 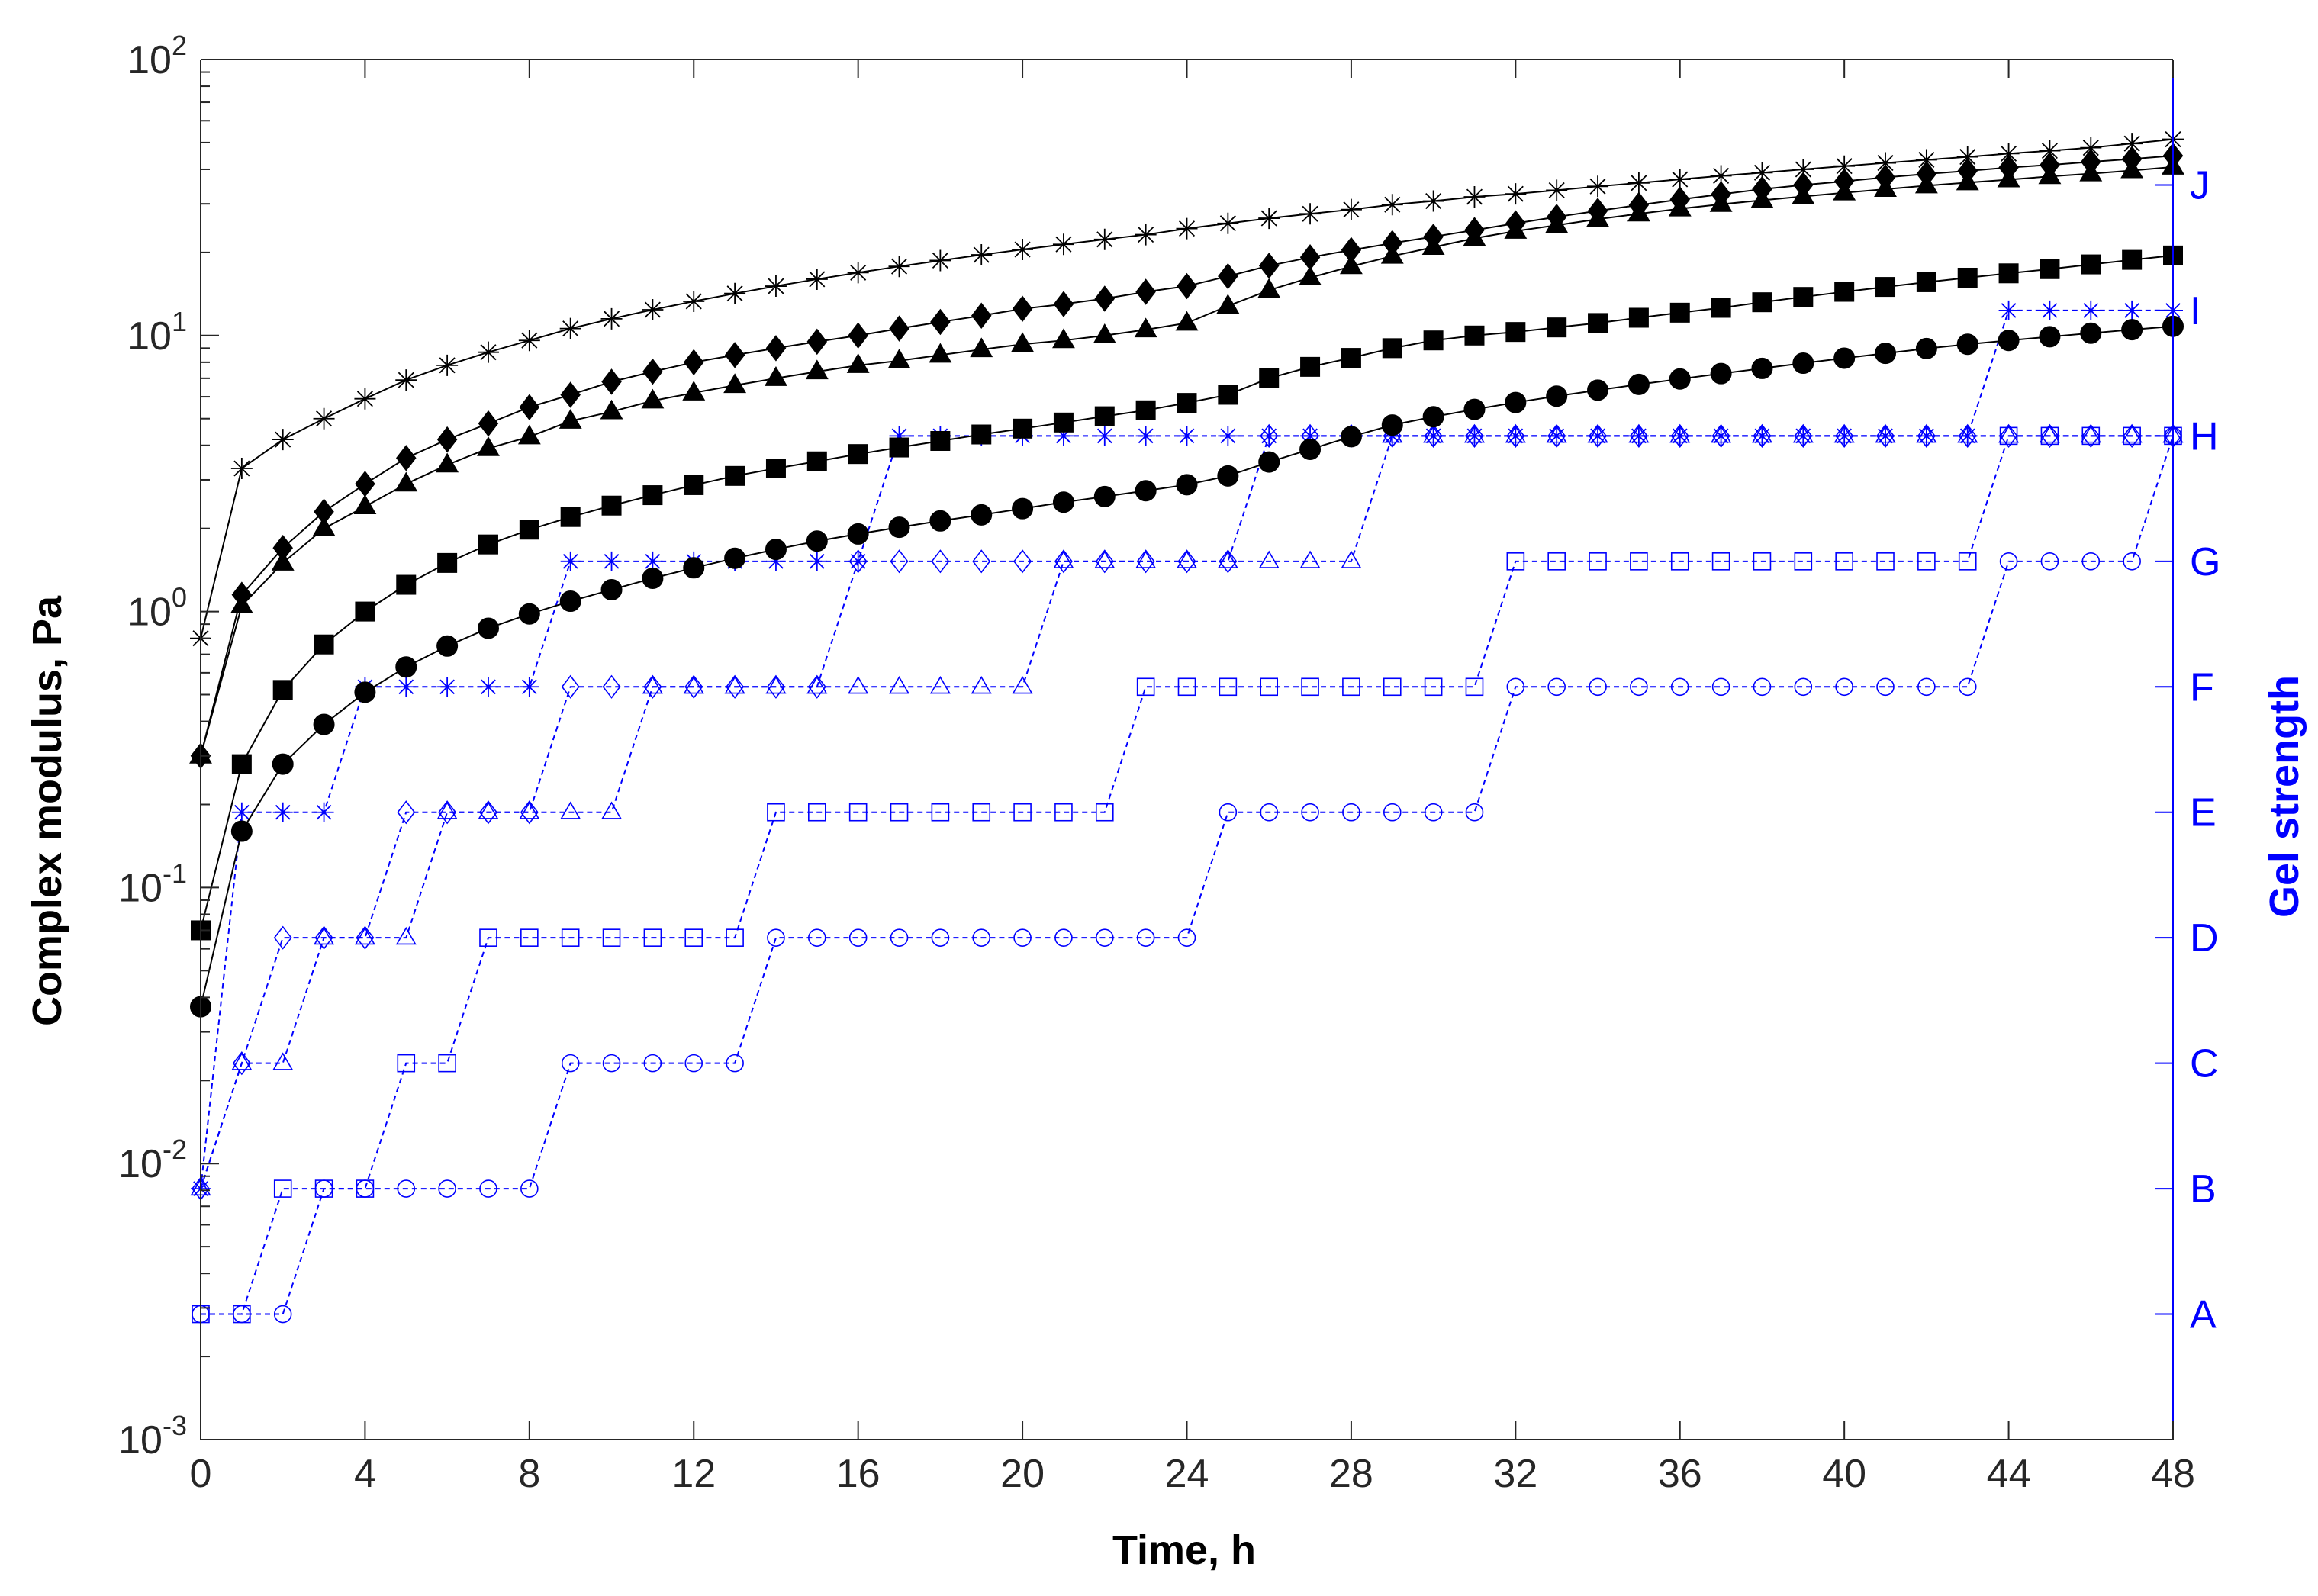 What do you see at coordinates (152, 1160) in the screenshot?
I see `y-tick-label: 10⁻²` at bounding box center [152, 1160].